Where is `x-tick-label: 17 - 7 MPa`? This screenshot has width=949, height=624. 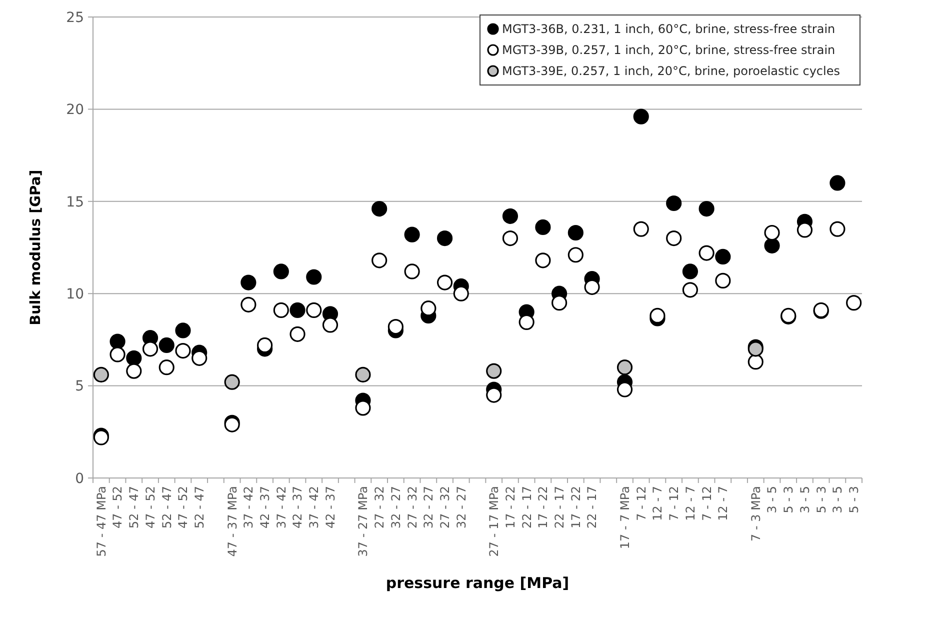
x-tick-label: 17 - 7 MPa is located at coordinates (625, 518).